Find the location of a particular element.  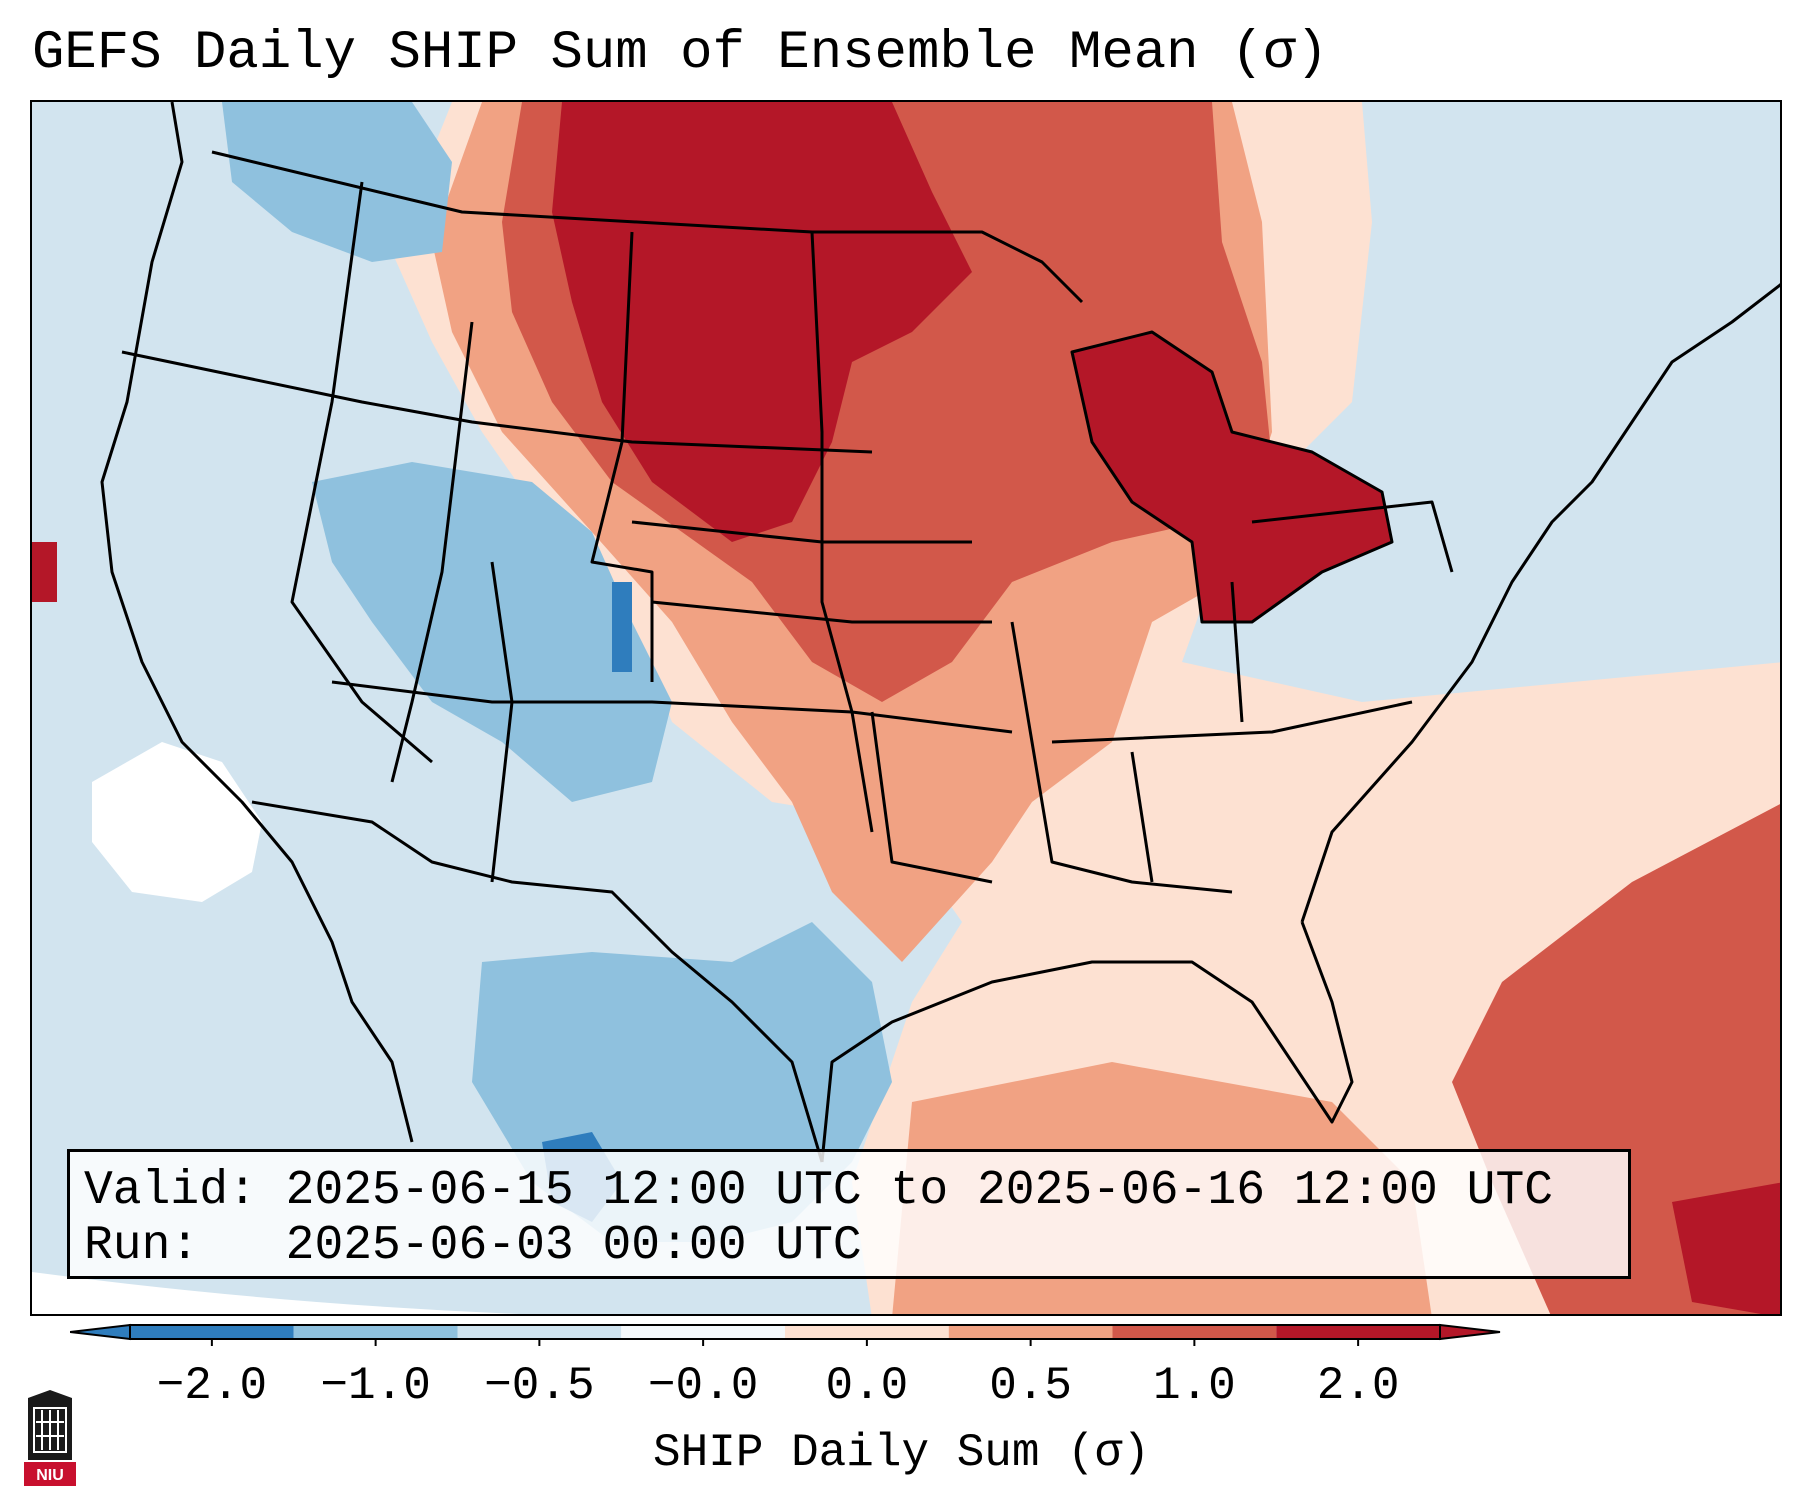

anomaly-region-pacific-speck is located at coordinates (44, 572).